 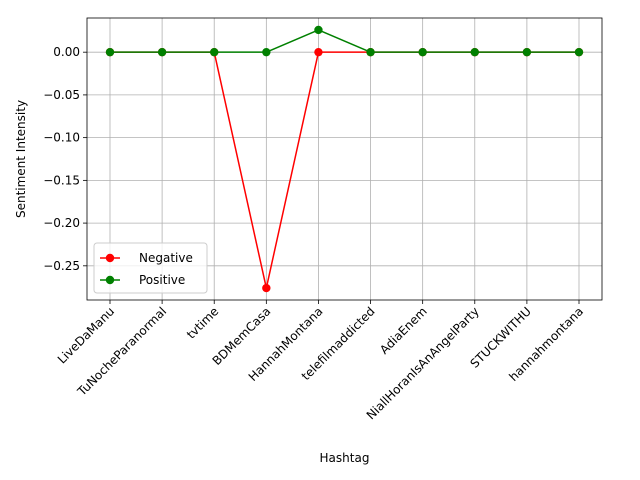 I want to click on x-axis-label: Hashtag, so click(x=345, y=458).